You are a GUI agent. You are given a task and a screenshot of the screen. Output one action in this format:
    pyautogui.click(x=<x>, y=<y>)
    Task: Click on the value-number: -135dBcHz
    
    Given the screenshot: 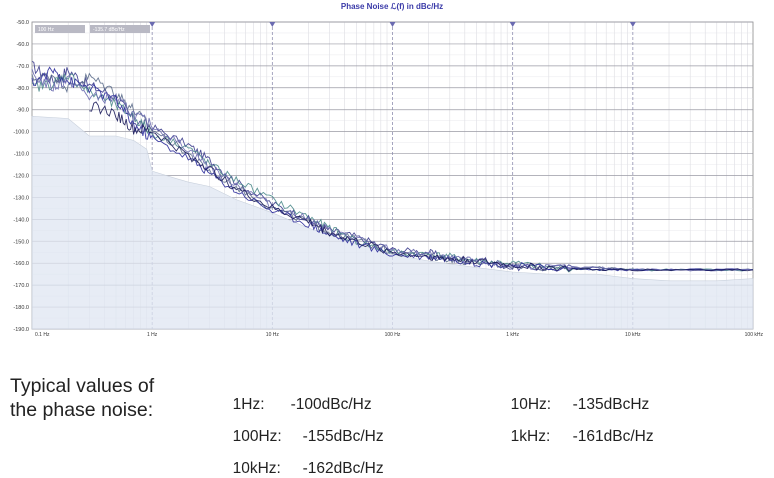 What is the action you would take?
    pyautogui.click(x=611, y=404)
    